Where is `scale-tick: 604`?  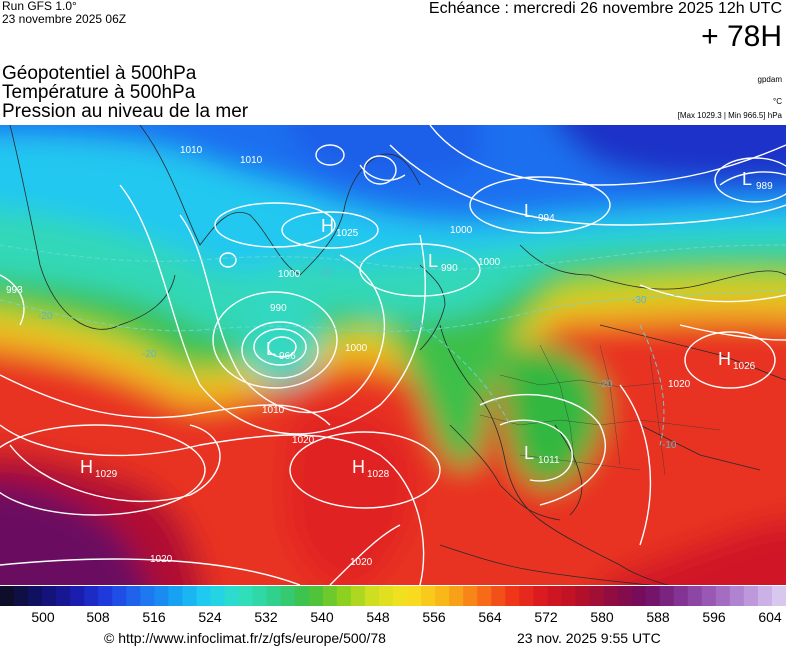 scale-tick: 604 is located at coordinates (770, 617).